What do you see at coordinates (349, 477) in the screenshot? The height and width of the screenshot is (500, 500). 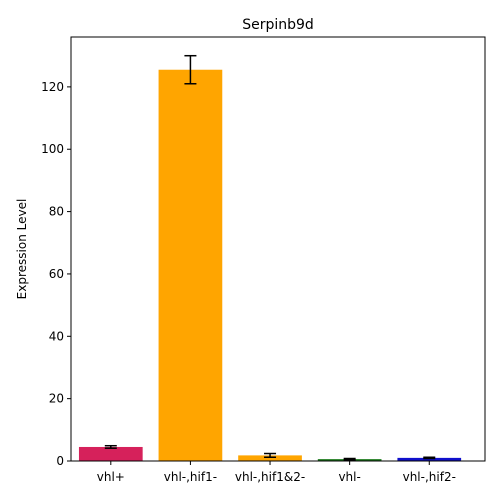 I see `x-tick-label: vhl-` at bounding box center [349, 477].